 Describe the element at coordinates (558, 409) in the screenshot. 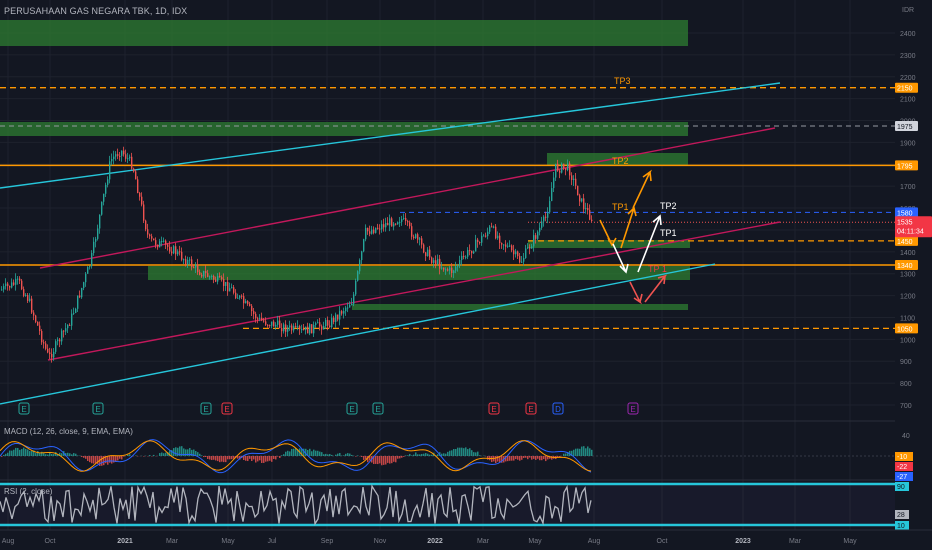

I see `event-marker-label: D` at that location.